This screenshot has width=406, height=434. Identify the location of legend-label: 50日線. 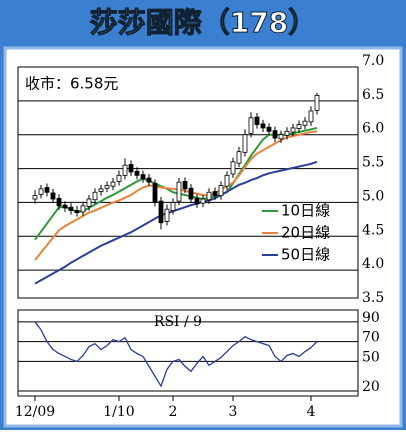
(305, 255).